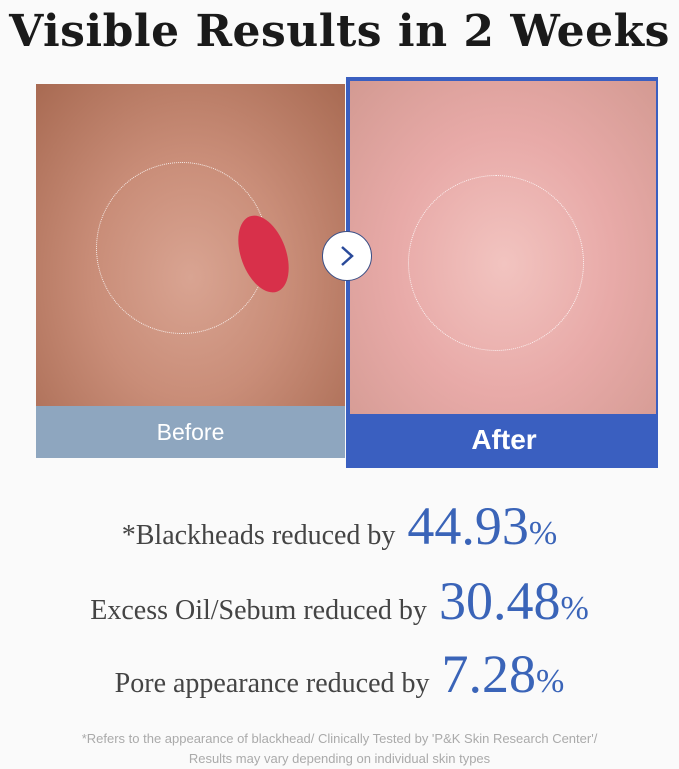 The width and height of the screenshot is (679, 769). I want to click on highlight-circle, so click(496, 263).